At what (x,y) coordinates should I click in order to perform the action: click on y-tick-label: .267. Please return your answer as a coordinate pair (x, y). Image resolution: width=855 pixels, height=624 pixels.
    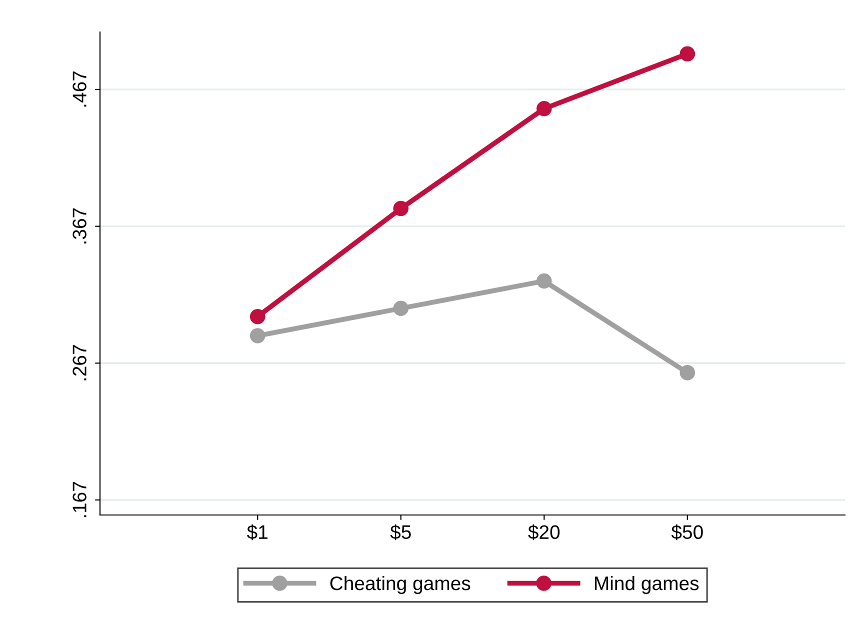
    Looking at the image, I should click on (79, 362).